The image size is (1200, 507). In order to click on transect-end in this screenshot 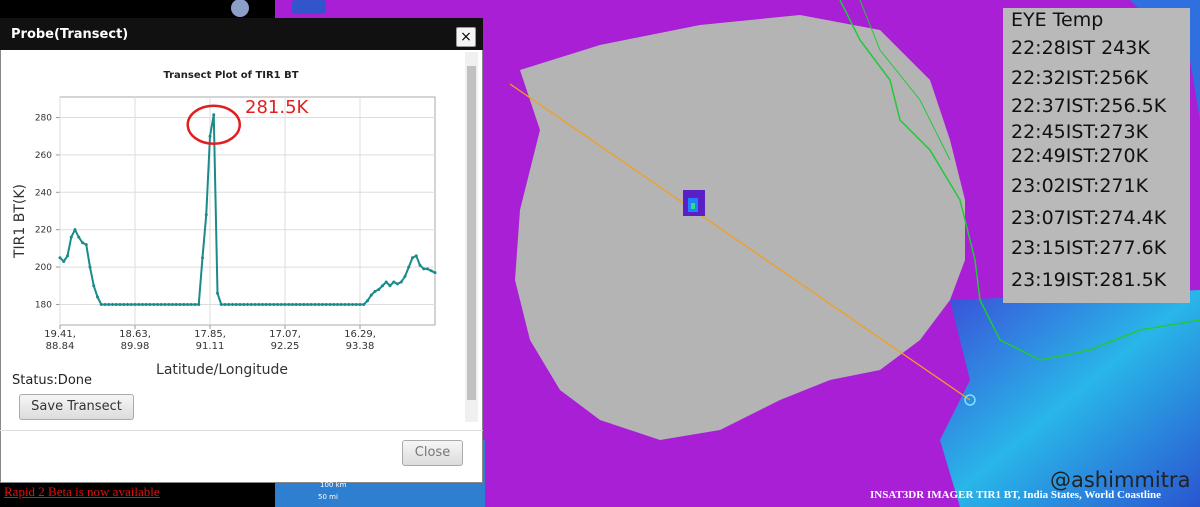, I will do `click(970, 400)`.